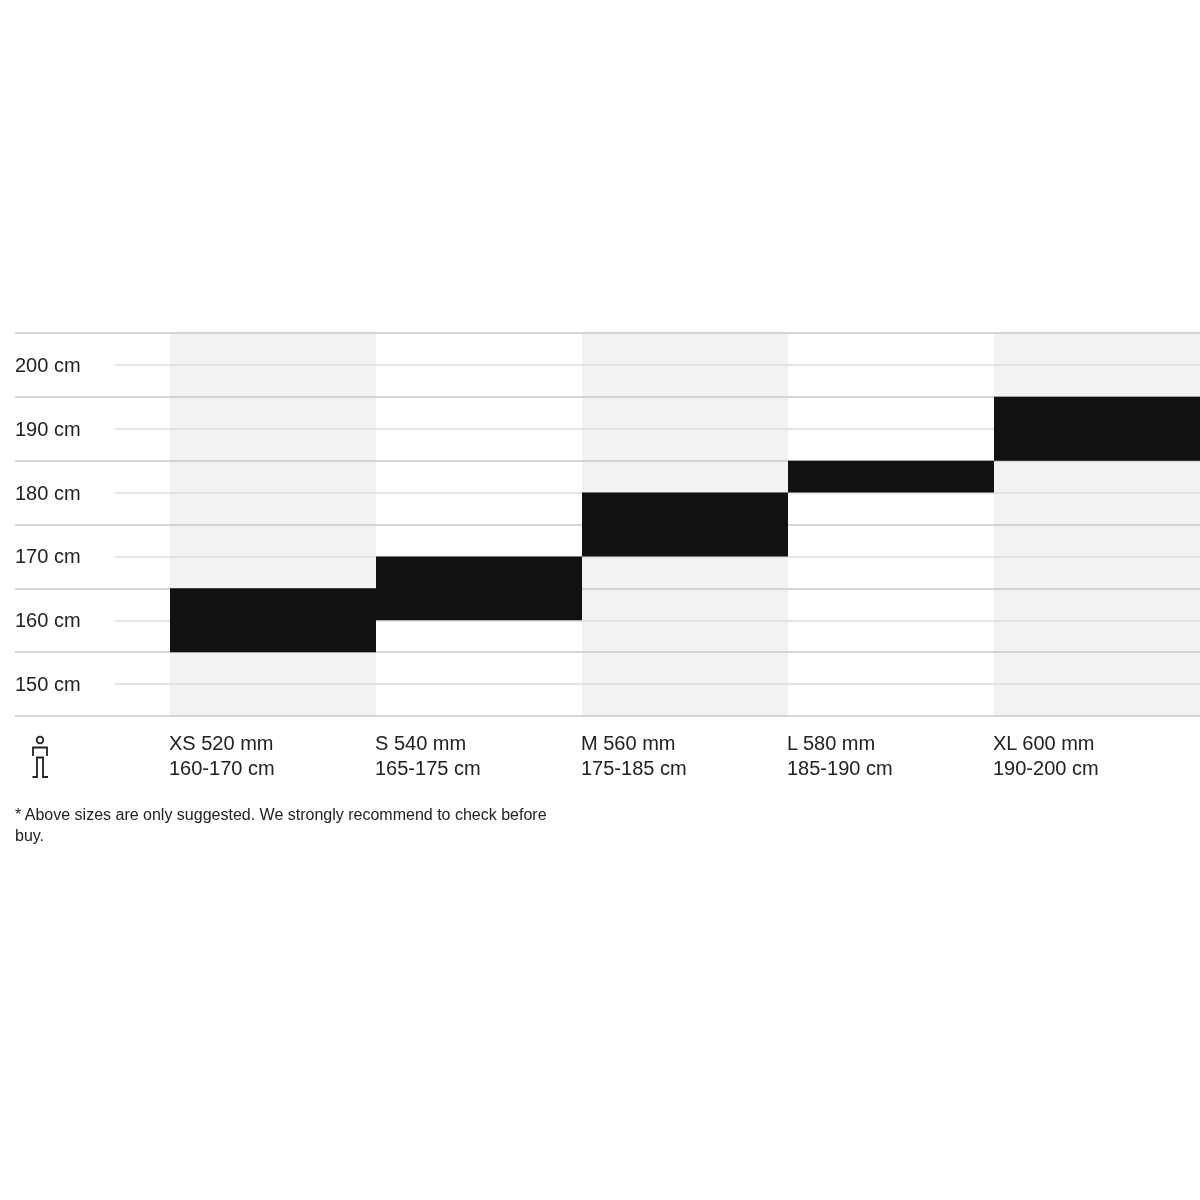  Describe the element at coordinates (48, 556) in the screenshot. I see `y-tick-label: 170 cm` at that location.